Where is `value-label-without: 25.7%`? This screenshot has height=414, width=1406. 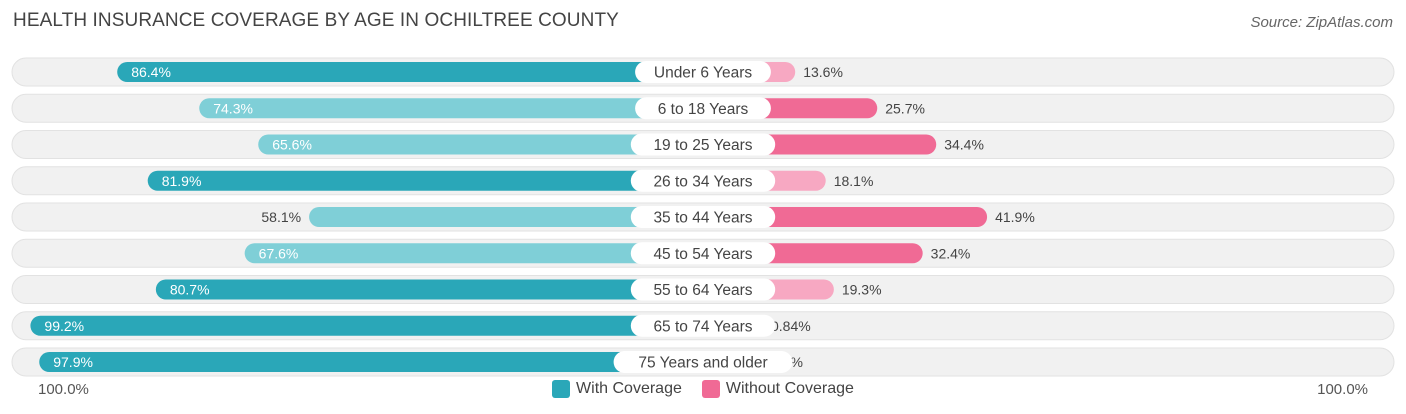
value-label-without: 25.7% is located at coordinates (905, 108).